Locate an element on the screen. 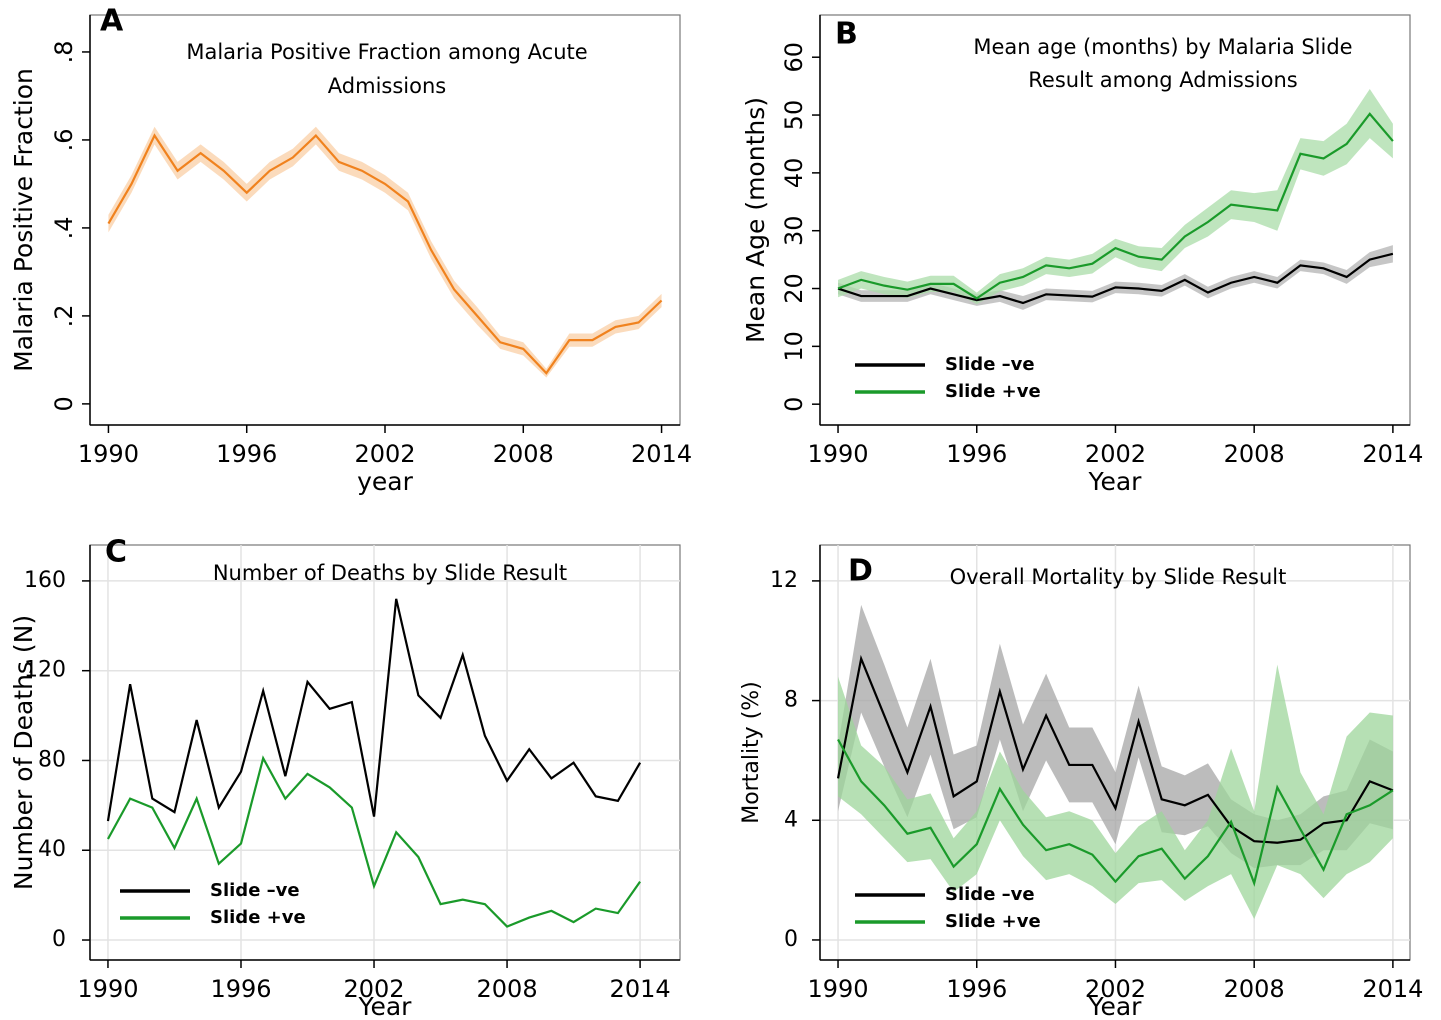 This screenshot has height=1020, width=1441. y-axis-label: Mean Age (months) is located at coordinates (755, 220).